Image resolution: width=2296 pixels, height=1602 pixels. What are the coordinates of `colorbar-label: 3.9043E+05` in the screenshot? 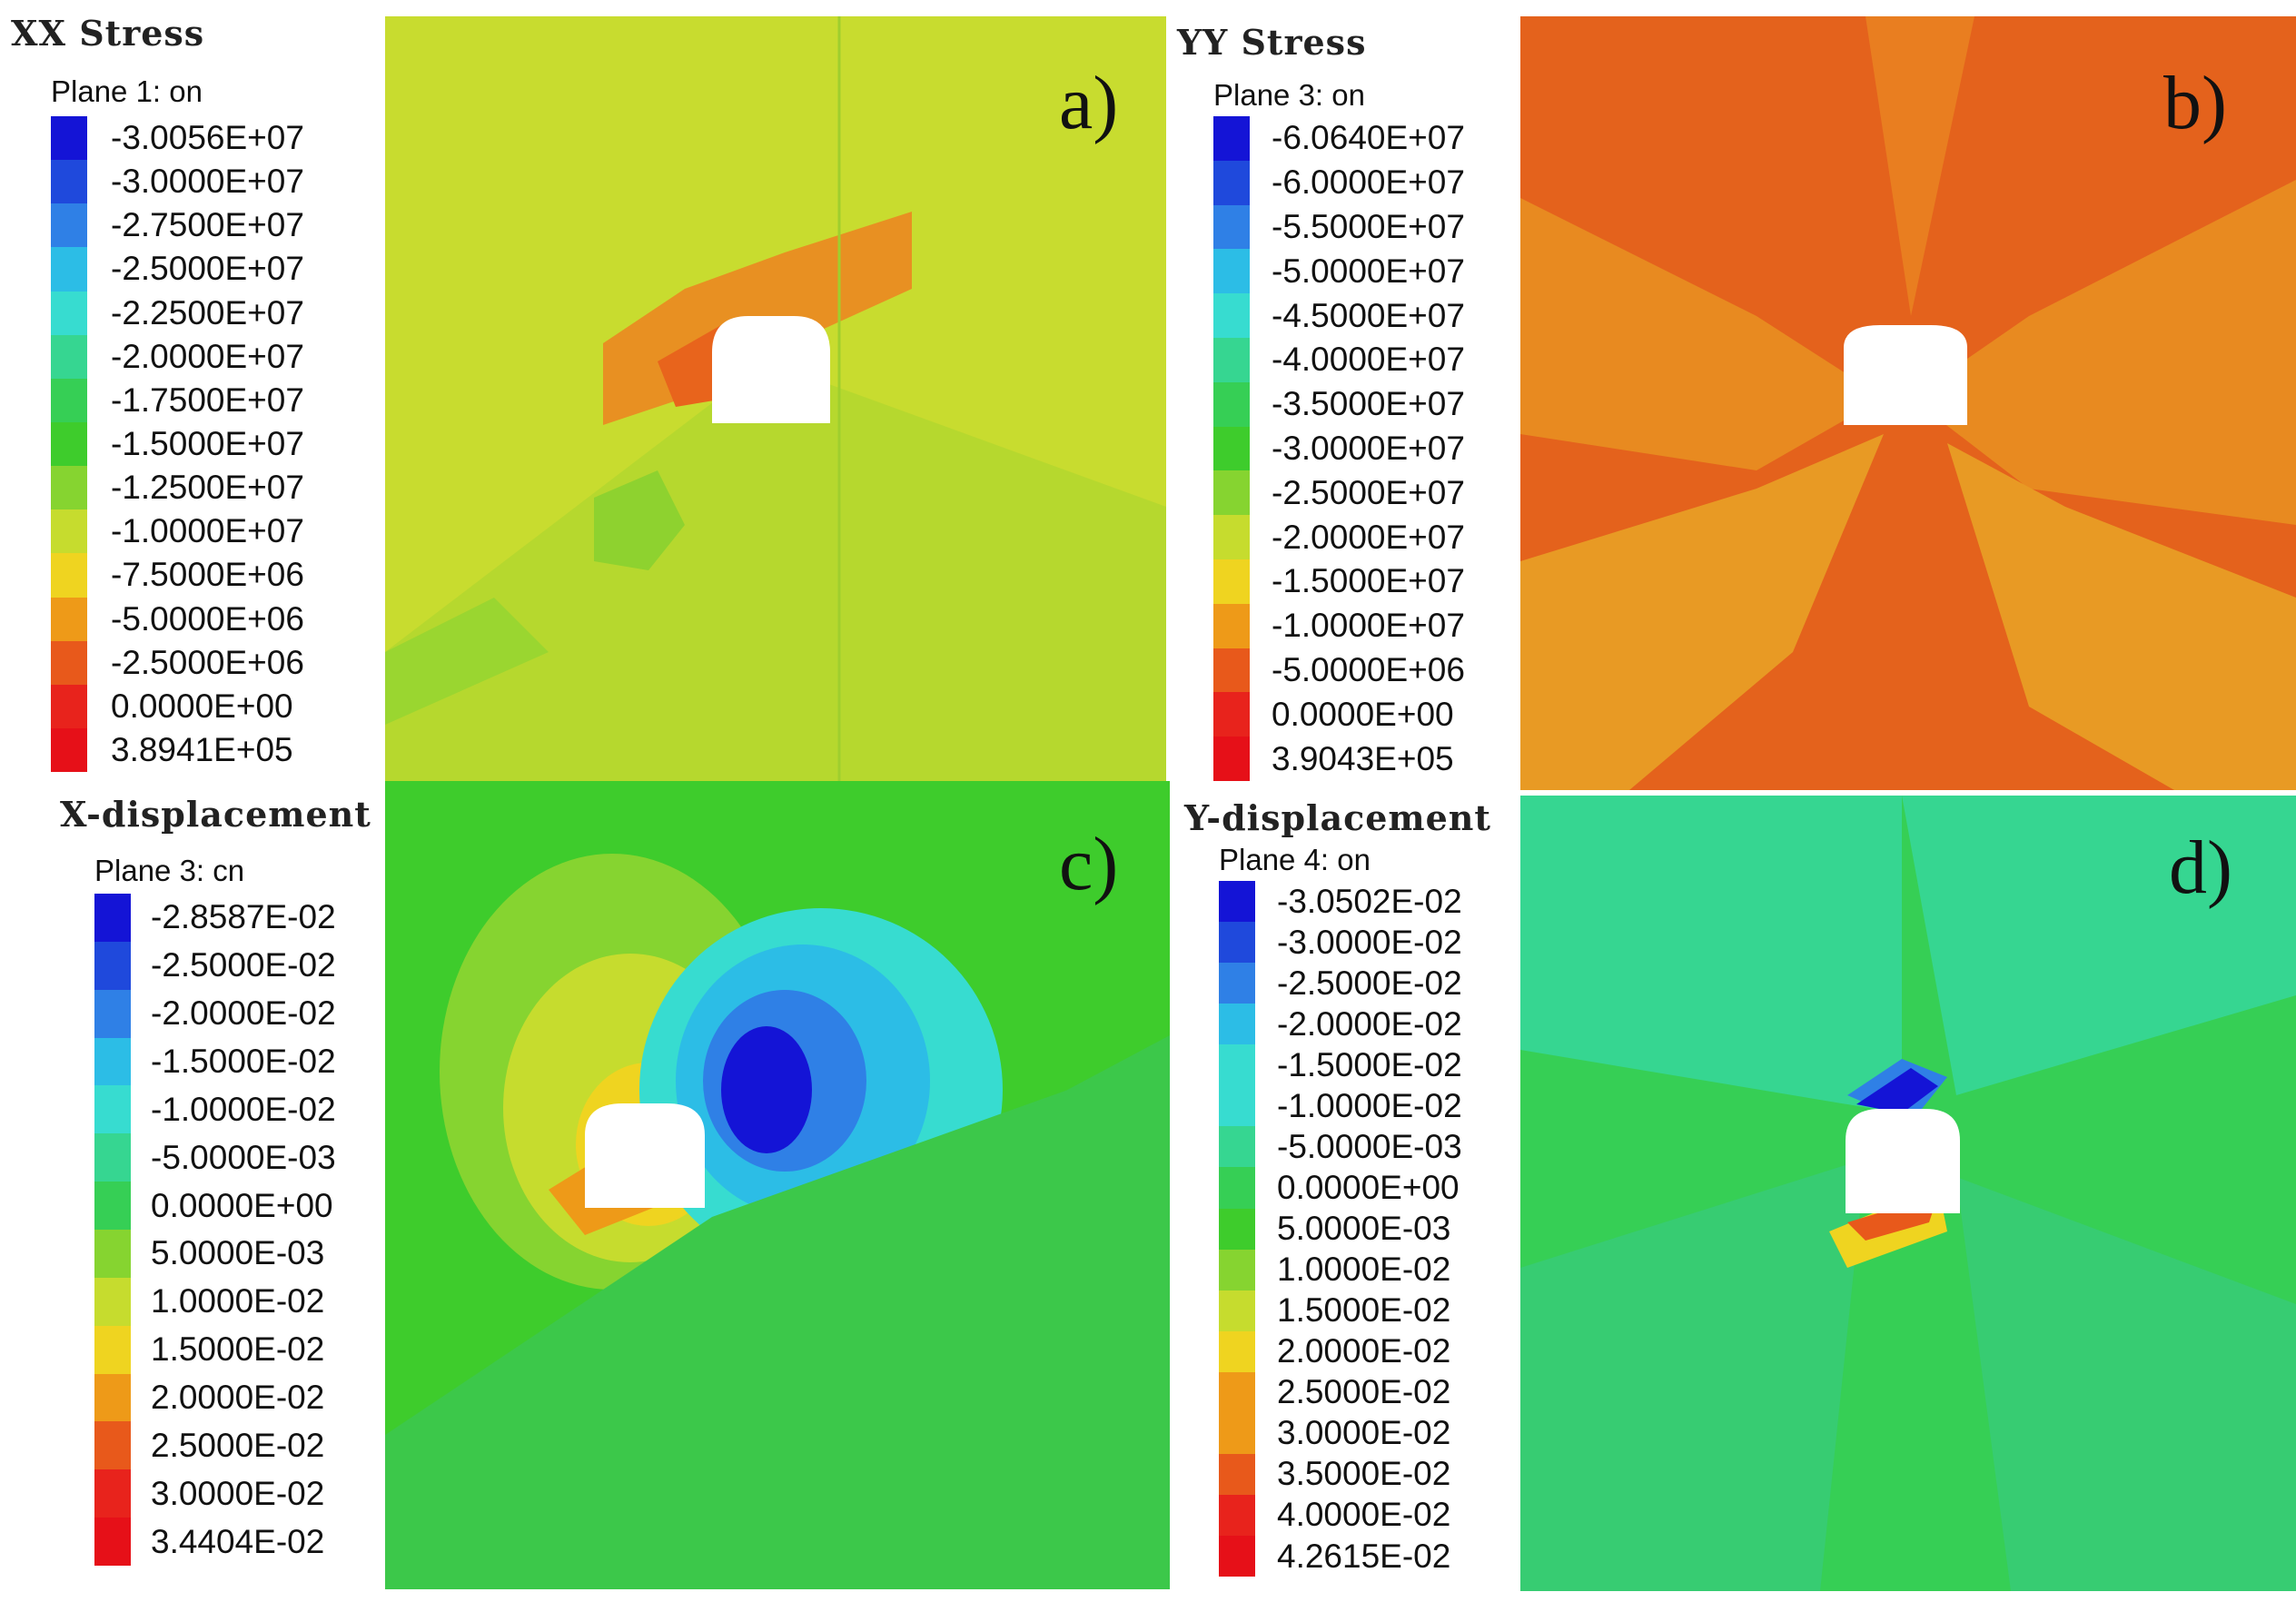 It's located at (1363, 758).